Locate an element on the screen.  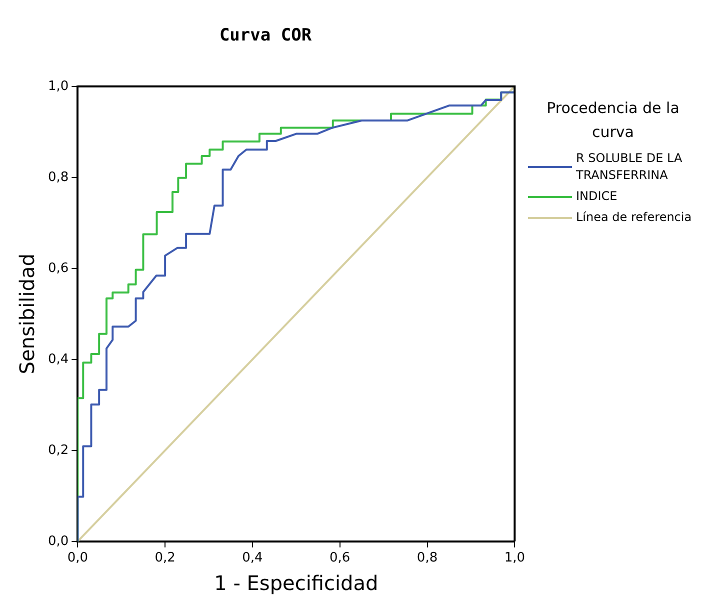
chart-title: Curva COR is located at coordinates (265, 36).